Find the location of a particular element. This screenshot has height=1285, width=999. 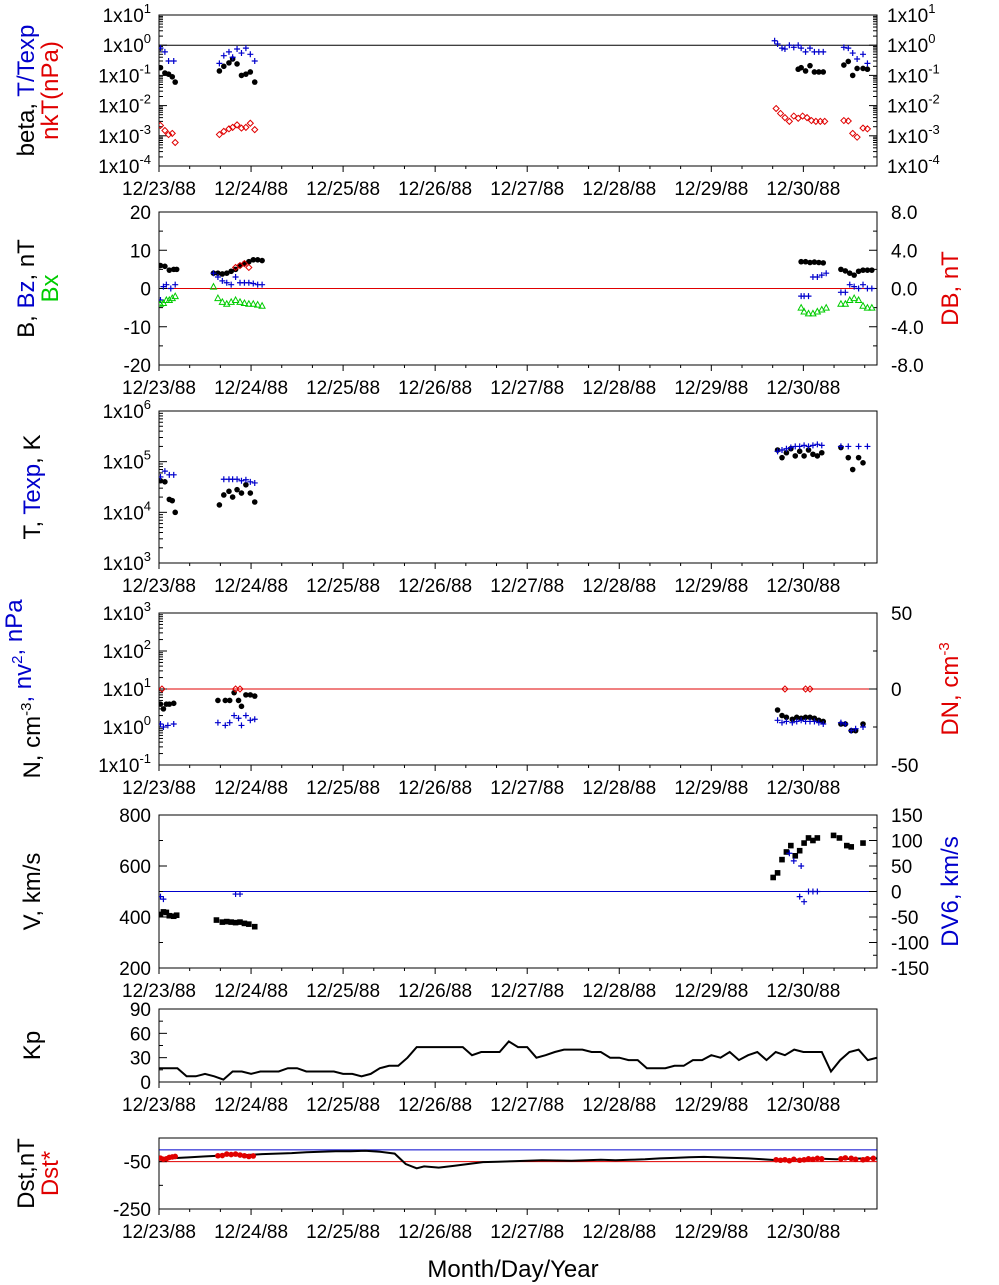

x-tick-label: 12/25/88 is located at coordinates (343, 586).